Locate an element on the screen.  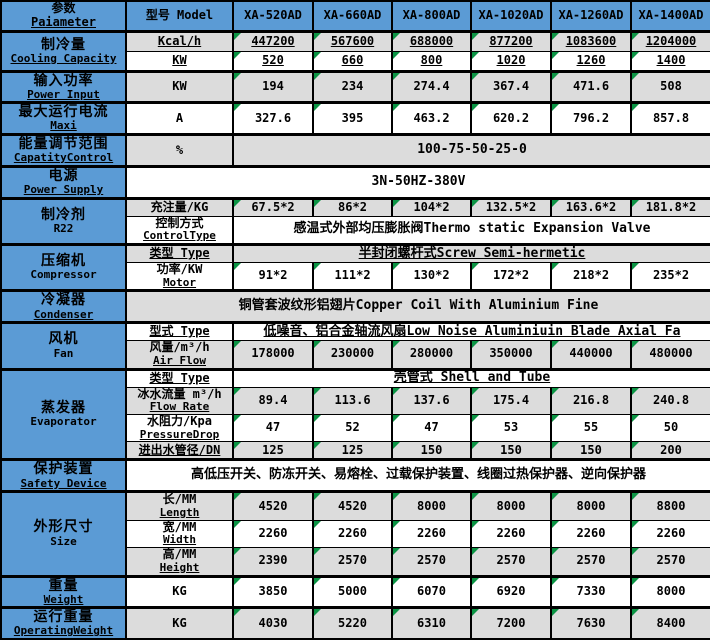
unit-cell: Kcal/h is located at coordinates (179, 40).